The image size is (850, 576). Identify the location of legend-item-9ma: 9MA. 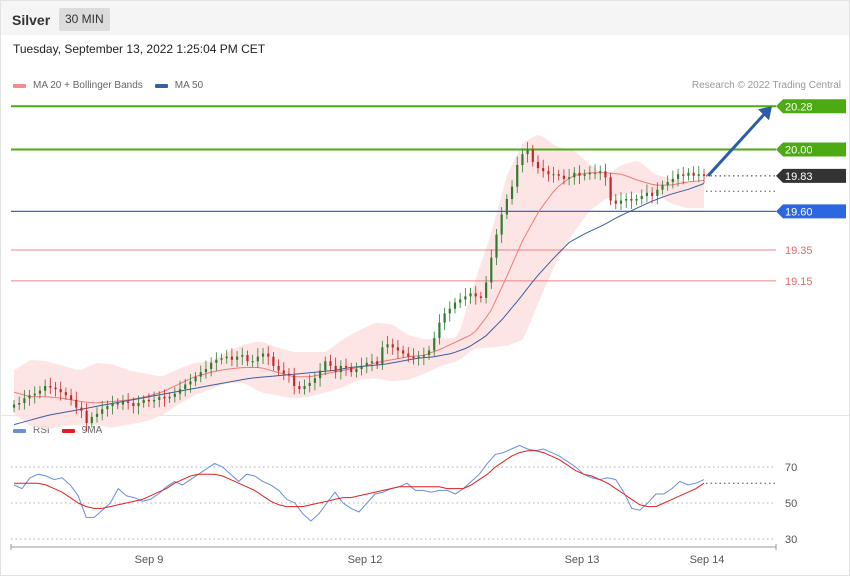
(81, 431).